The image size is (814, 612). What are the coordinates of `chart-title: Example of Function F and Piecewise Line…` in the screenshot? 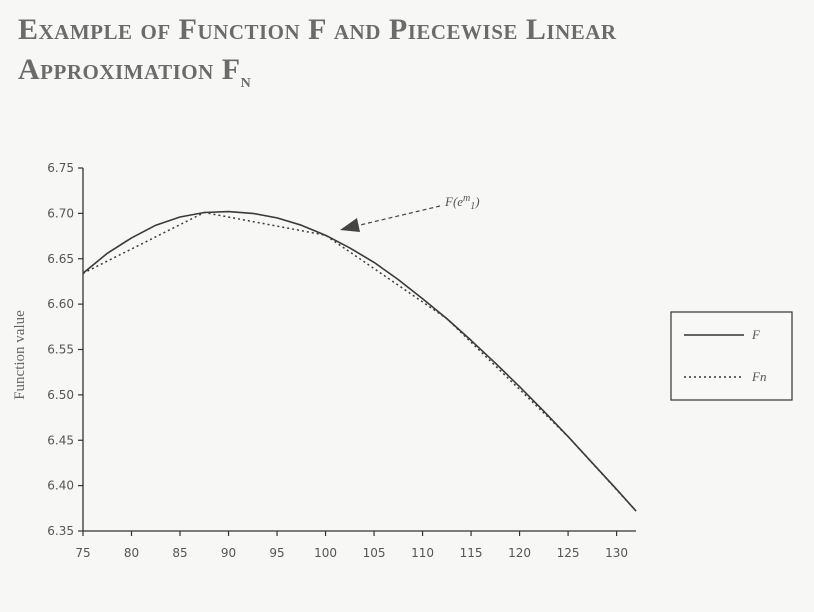 It's located at (317, 55).